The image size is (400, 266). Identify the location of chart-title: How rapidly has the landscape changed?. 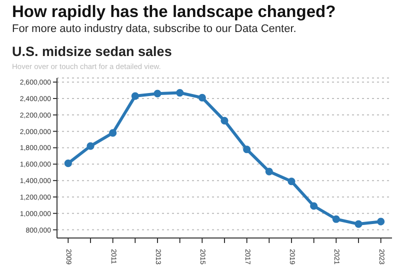
(174, 12).